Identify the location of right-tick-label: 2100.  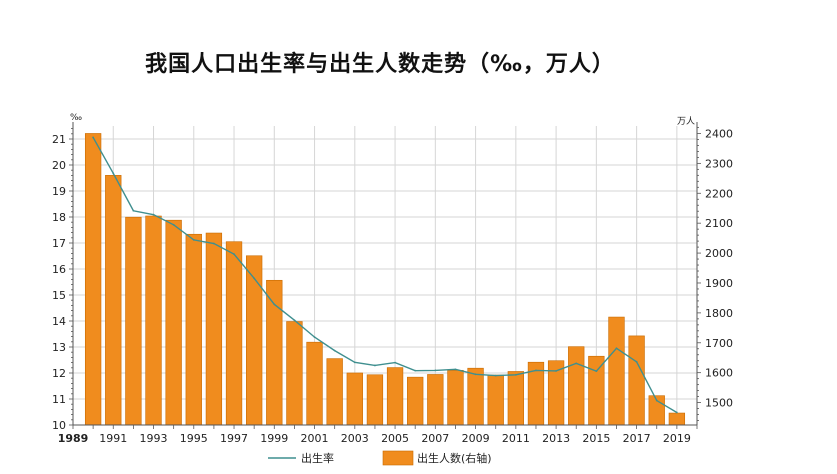
(719, 223).